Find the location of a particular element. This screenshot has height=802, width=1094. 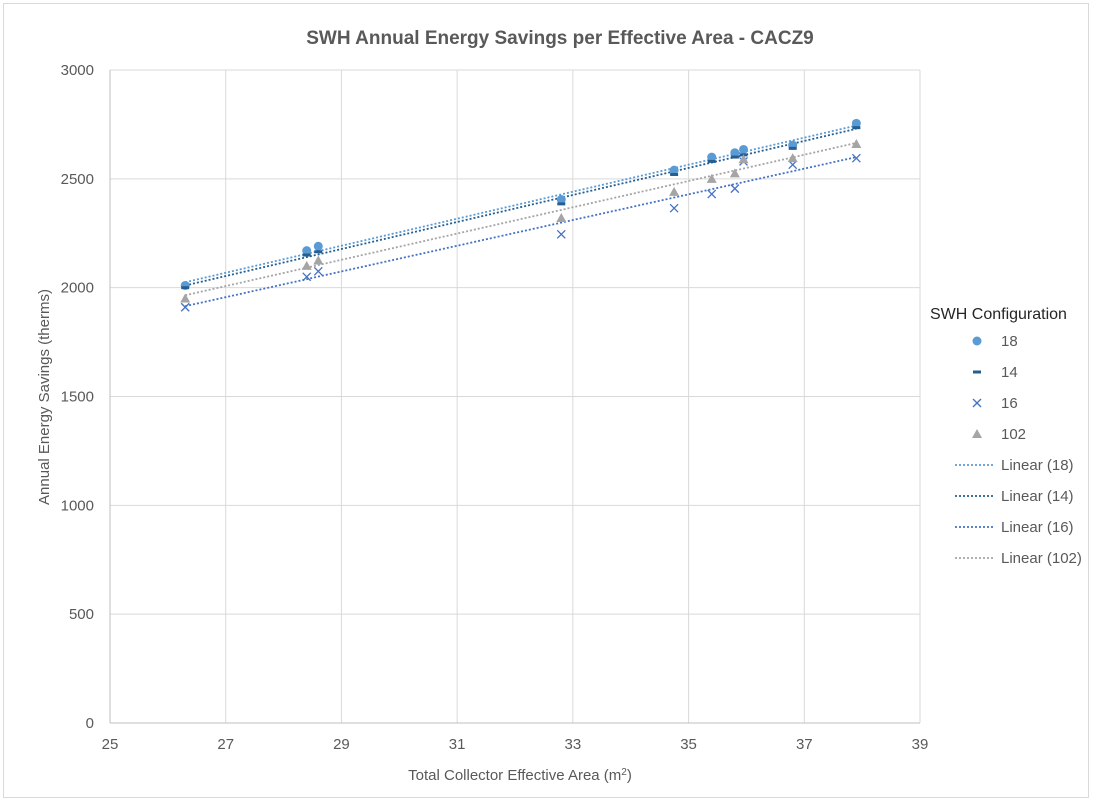

y-tick-label: 3000 is located at coordinates (77, 70).